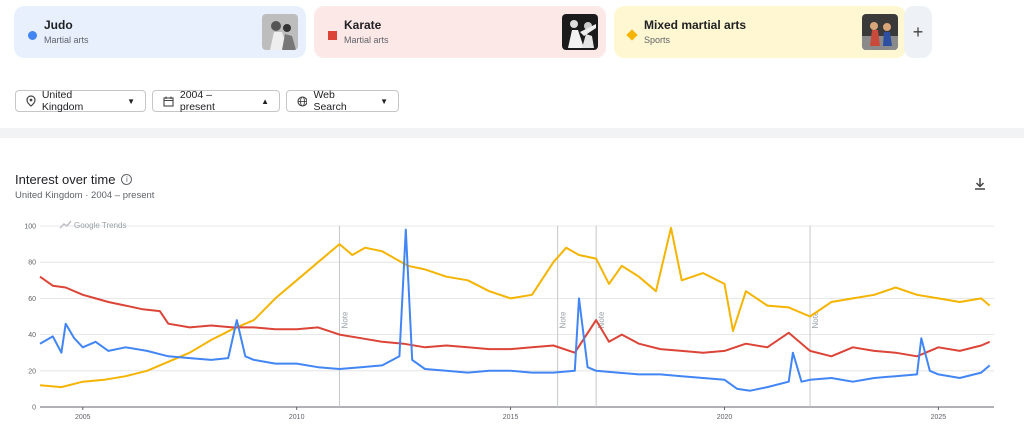  Describe the element at coordinates (30, 227) in the screenshot. I see `y-tick-label: 100` at that location.